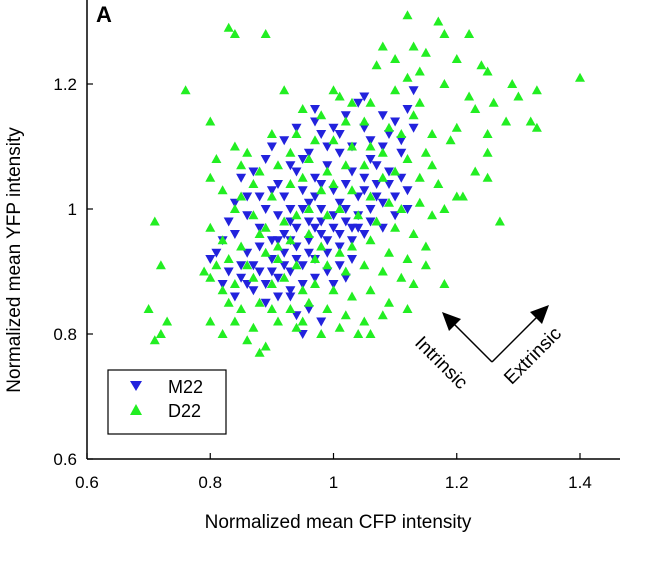  I want to click on legend-label-d22: D22, so click(184, 411).